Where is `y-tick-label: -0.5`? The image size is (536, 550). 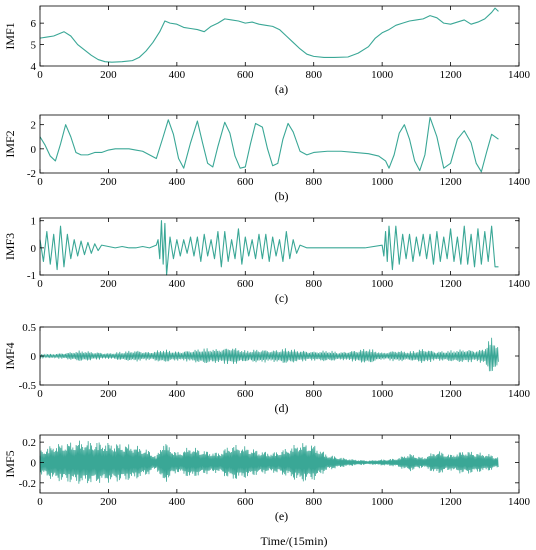 y-tick-label: -0.5 is located at coordinates (28, 386).